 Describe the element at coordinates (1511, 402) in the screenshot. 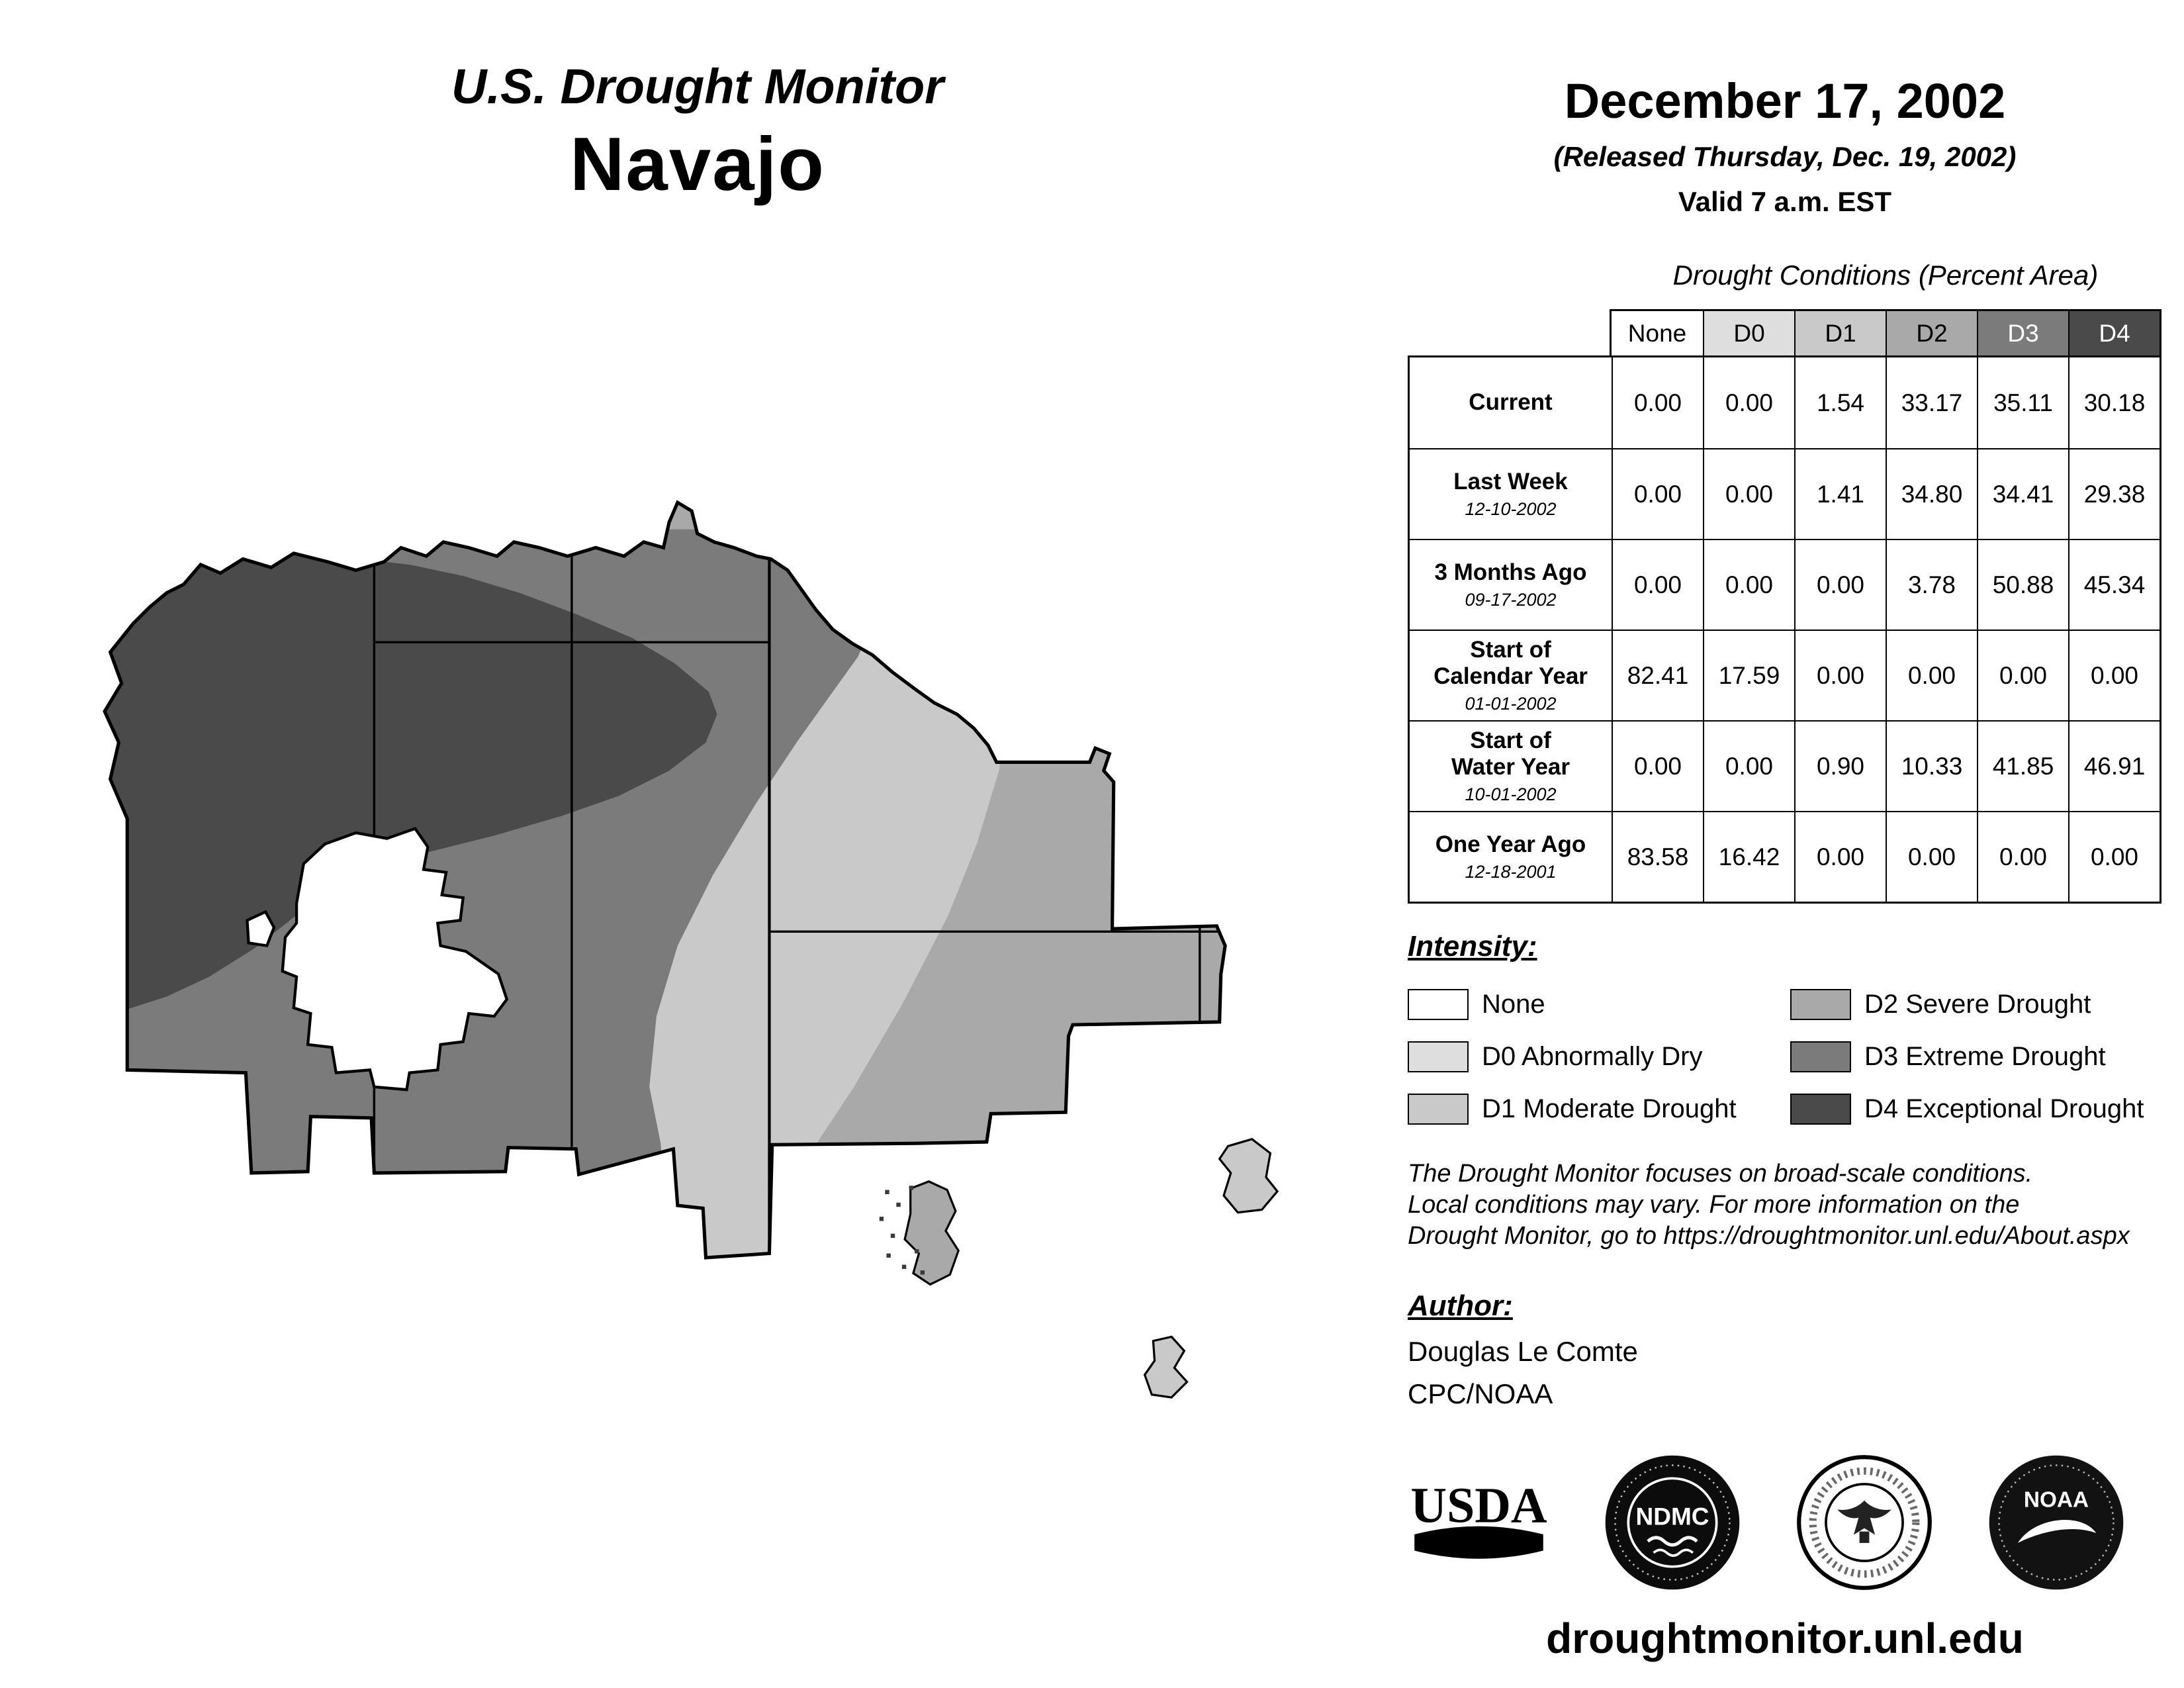

I see `row-label: Current` at that location.